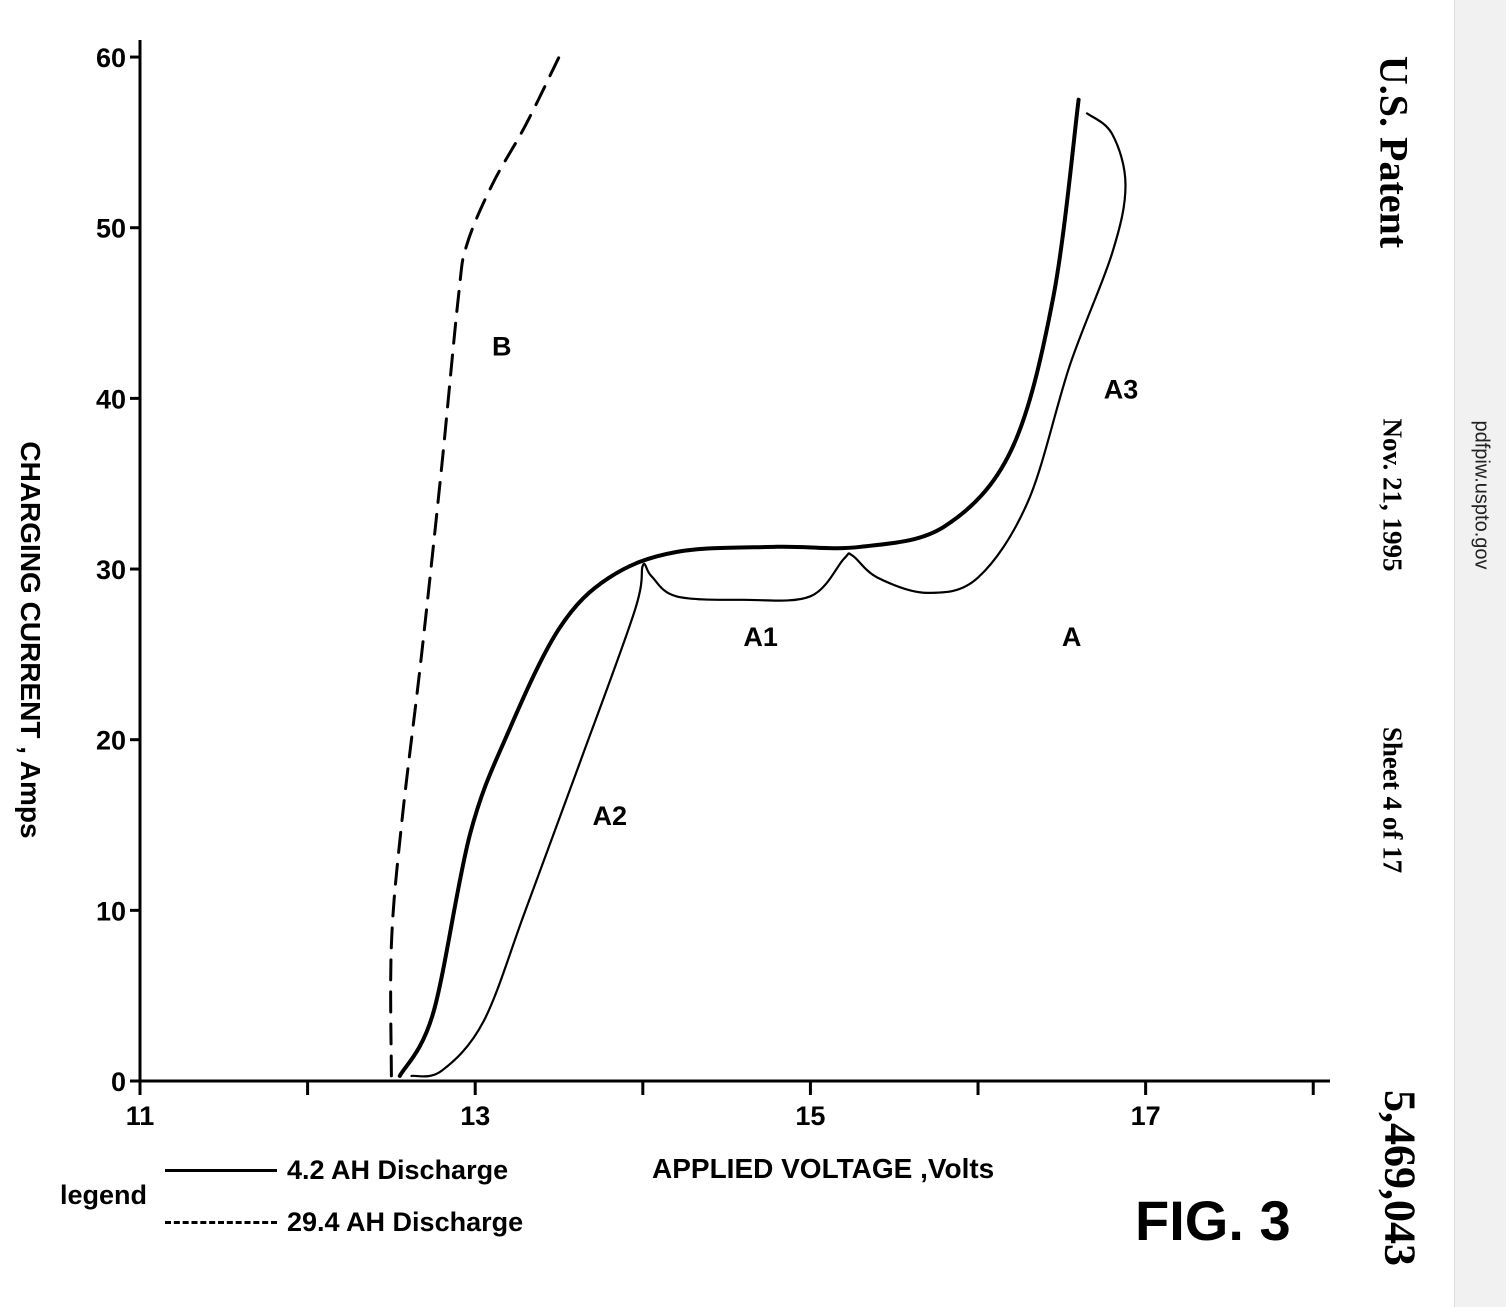 The height and width of the screenshot is (1307, 1506). Describe the element at coordinates (1481, 495) in the screenshot. I see `source-url: pdfpiw.uspto.gov` at that location.